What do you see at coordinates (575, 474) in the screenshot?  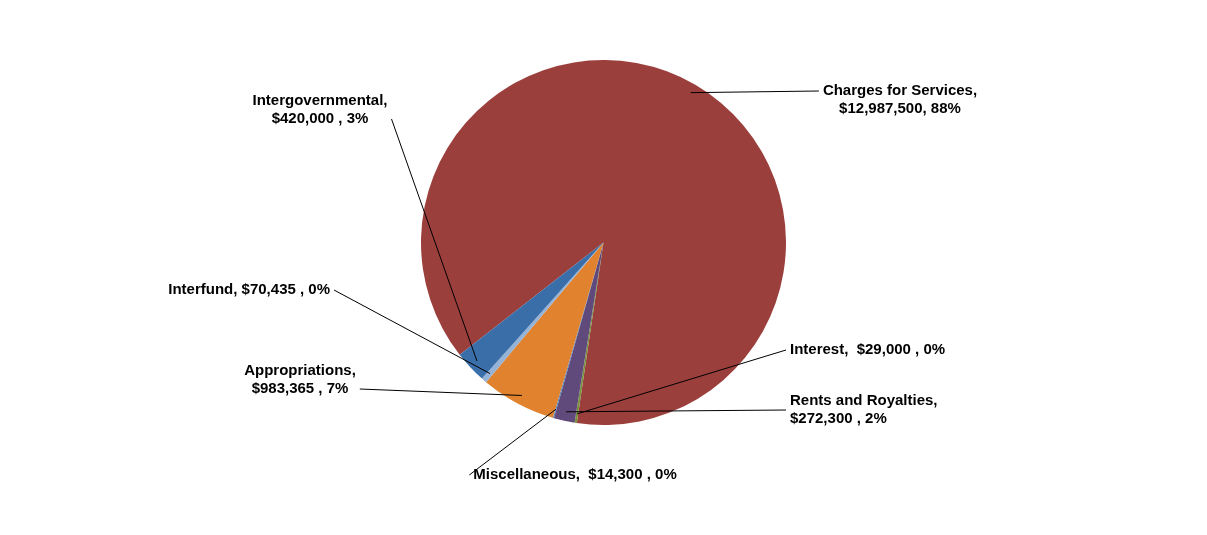 I see `slice-label: Miscellaneous, $14,300 , 0%` at bounding box center [575, 474].